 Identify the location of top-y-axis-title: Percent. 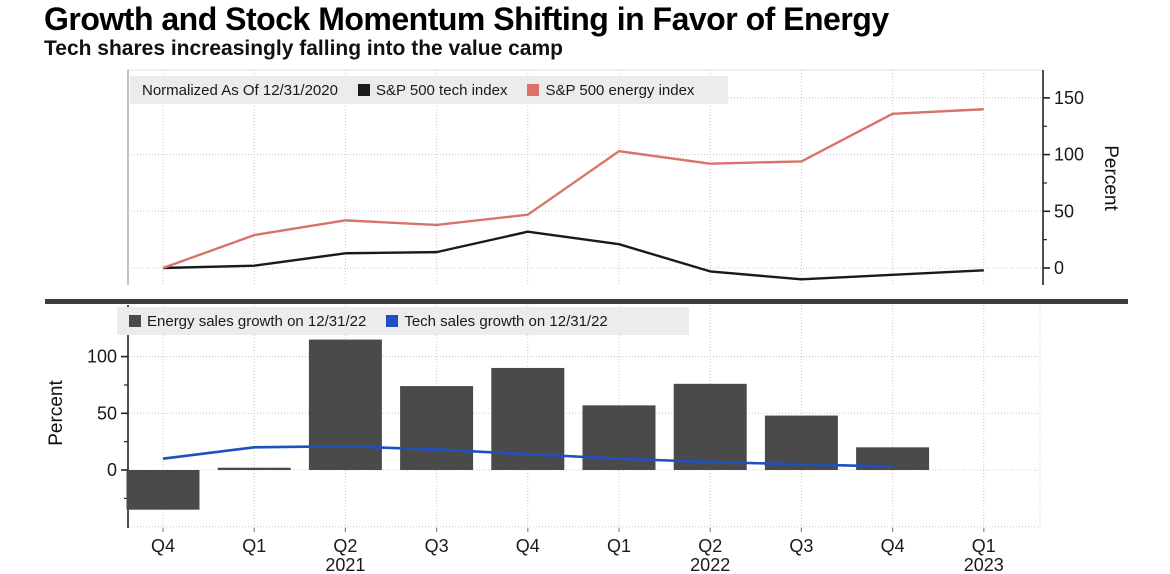
(1110, 178).